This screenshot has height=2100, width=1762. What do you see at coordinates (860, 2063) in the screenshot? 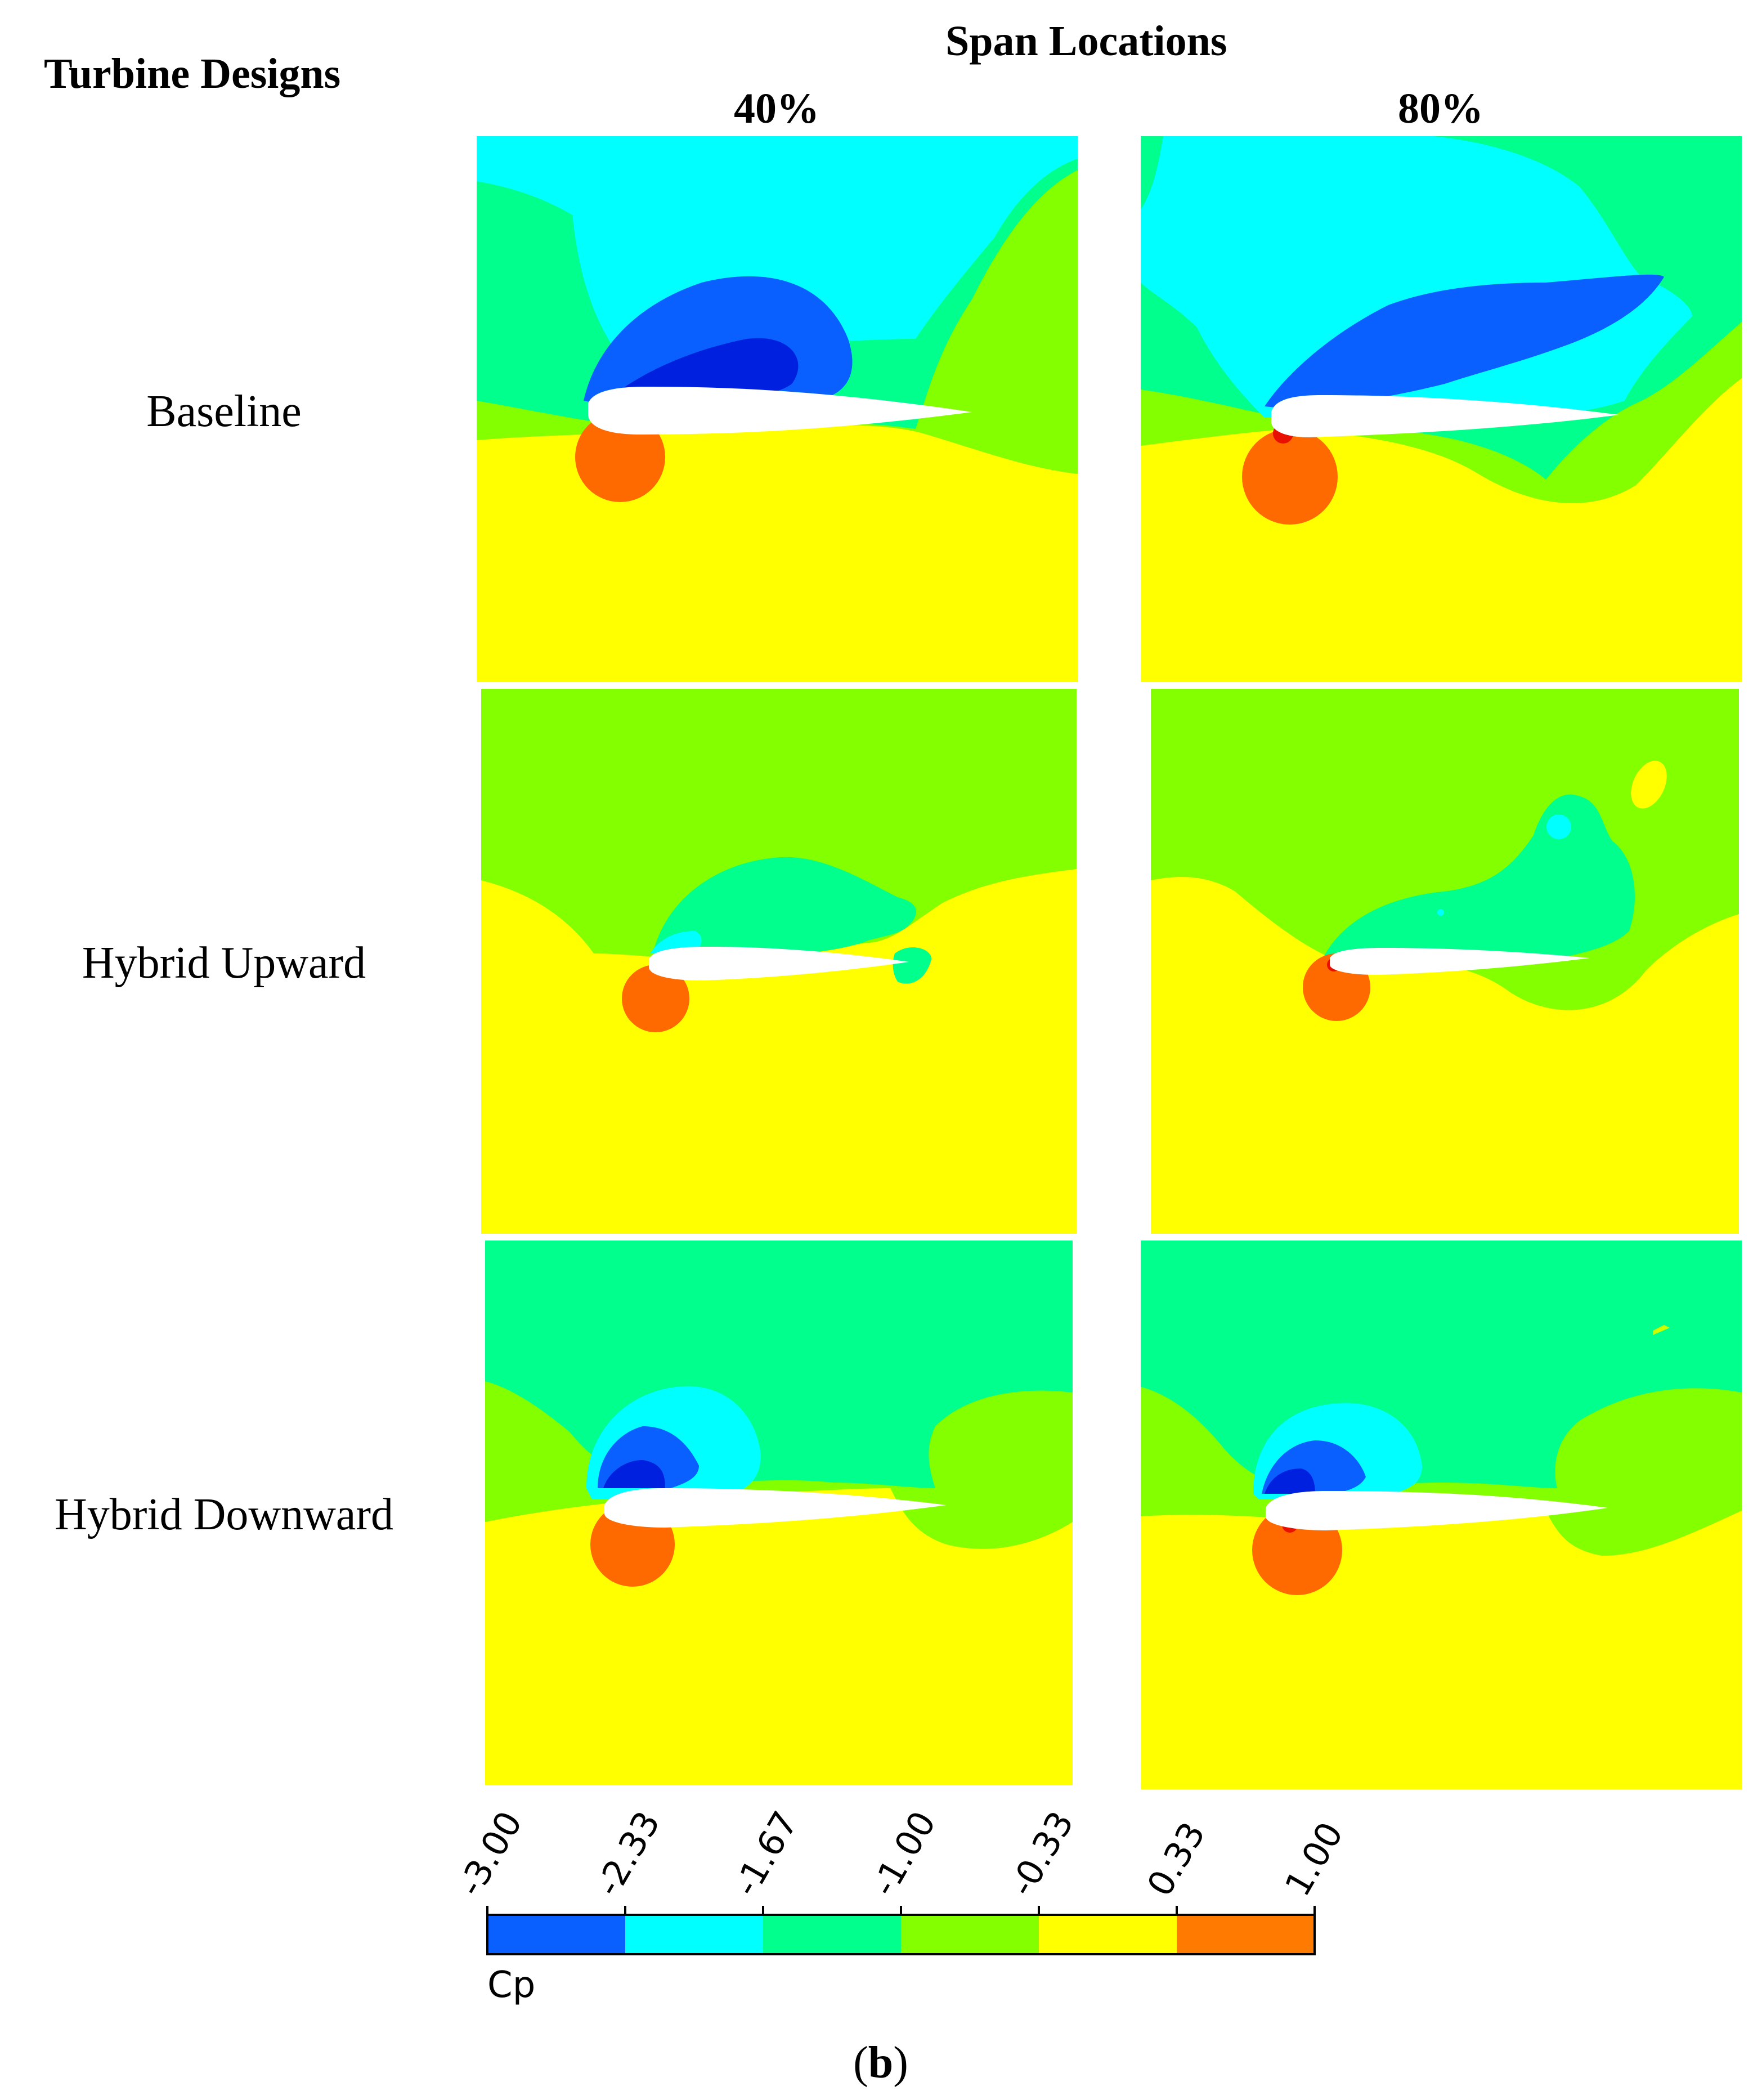
I see `caption-open: (` at bounding box center [860, 2063].